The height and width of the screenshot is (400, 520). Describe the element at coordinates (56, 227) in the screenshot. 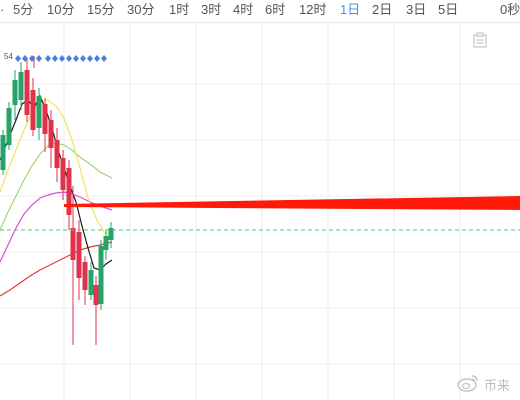

I see `ma-line-magenta` at that location.